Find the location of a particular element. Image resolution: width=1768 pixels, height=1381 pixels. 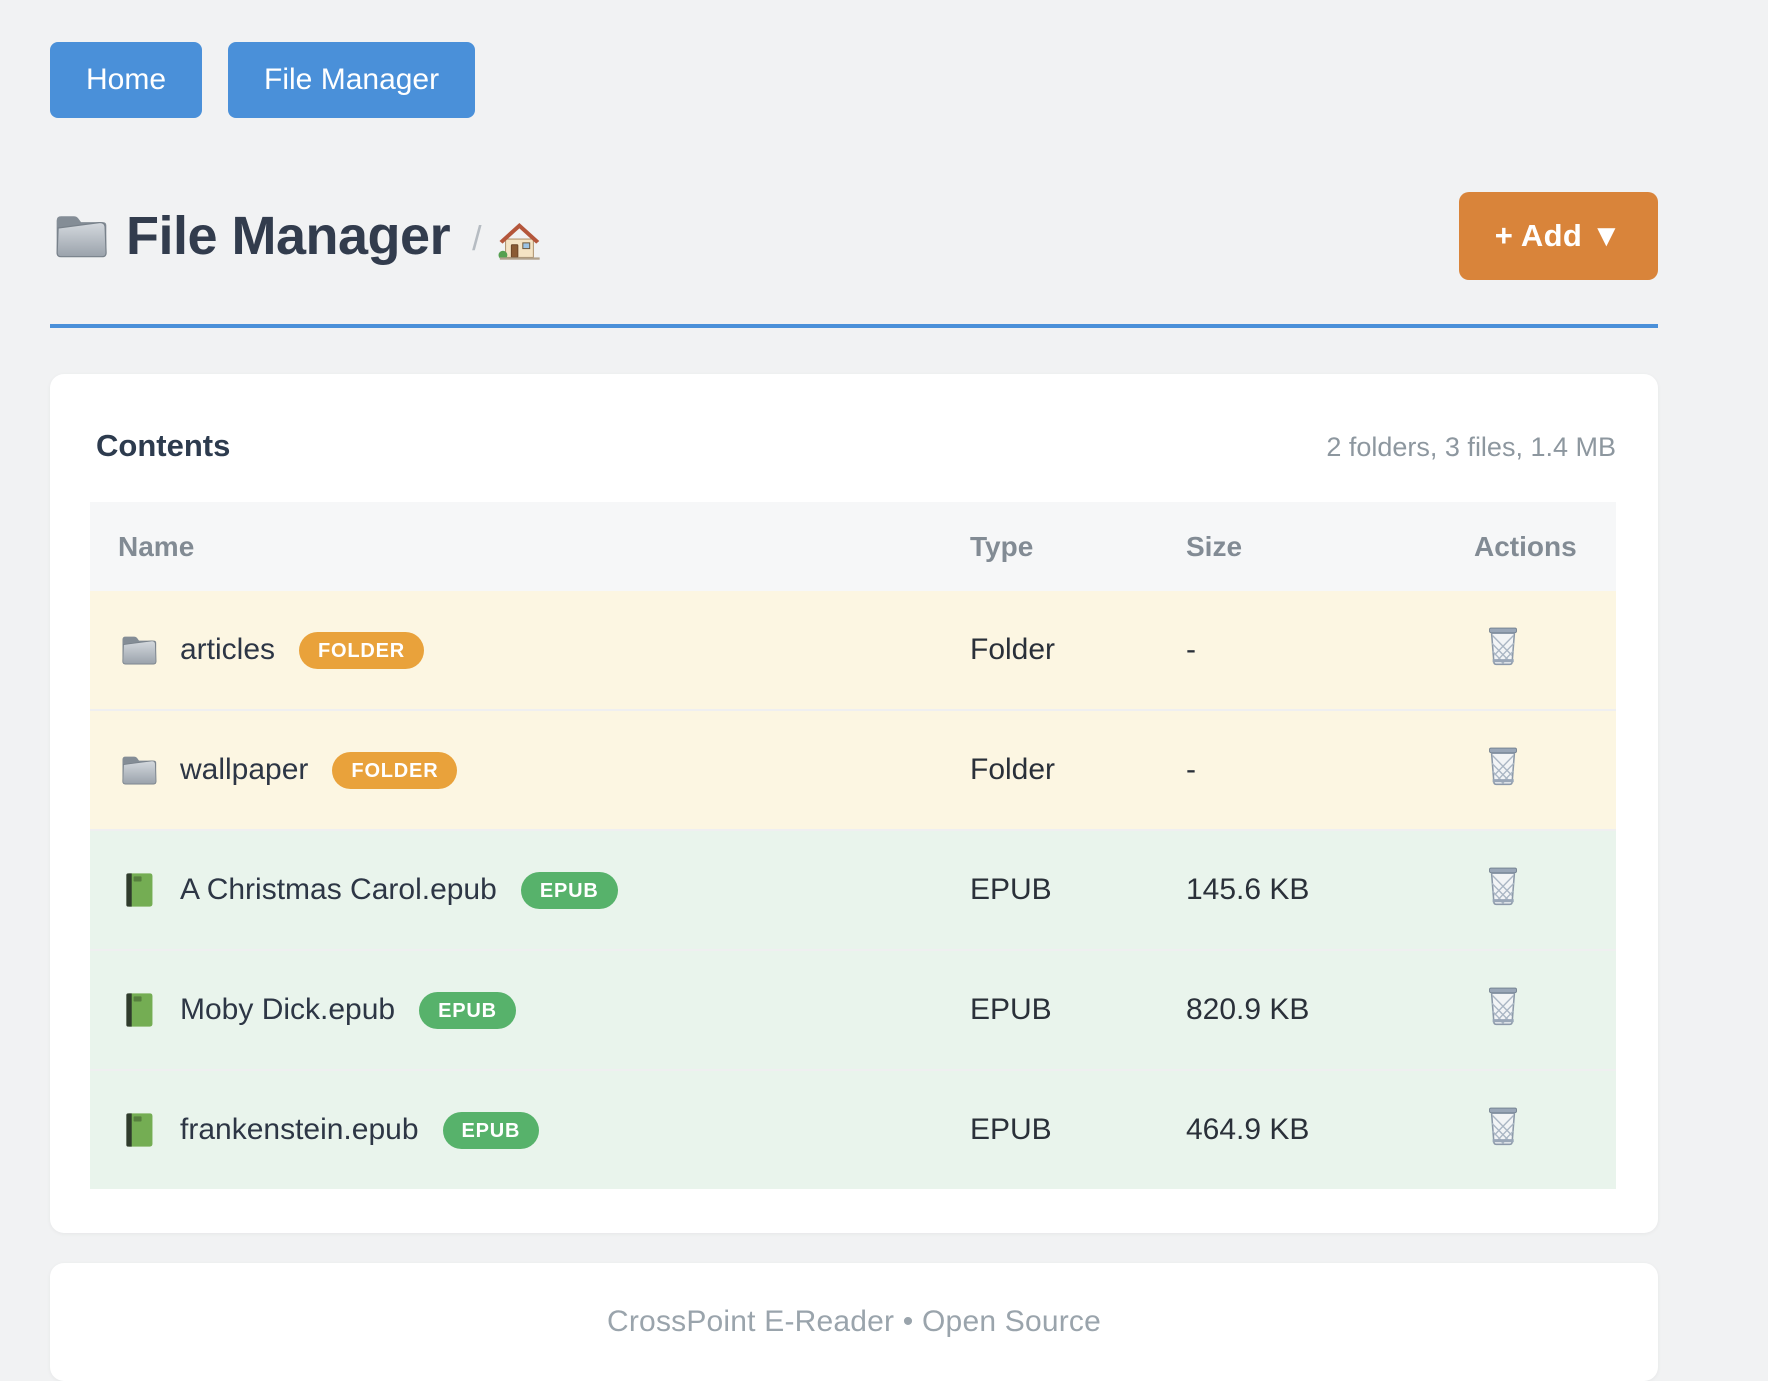

home-icon is located at coordinates (519, 241).